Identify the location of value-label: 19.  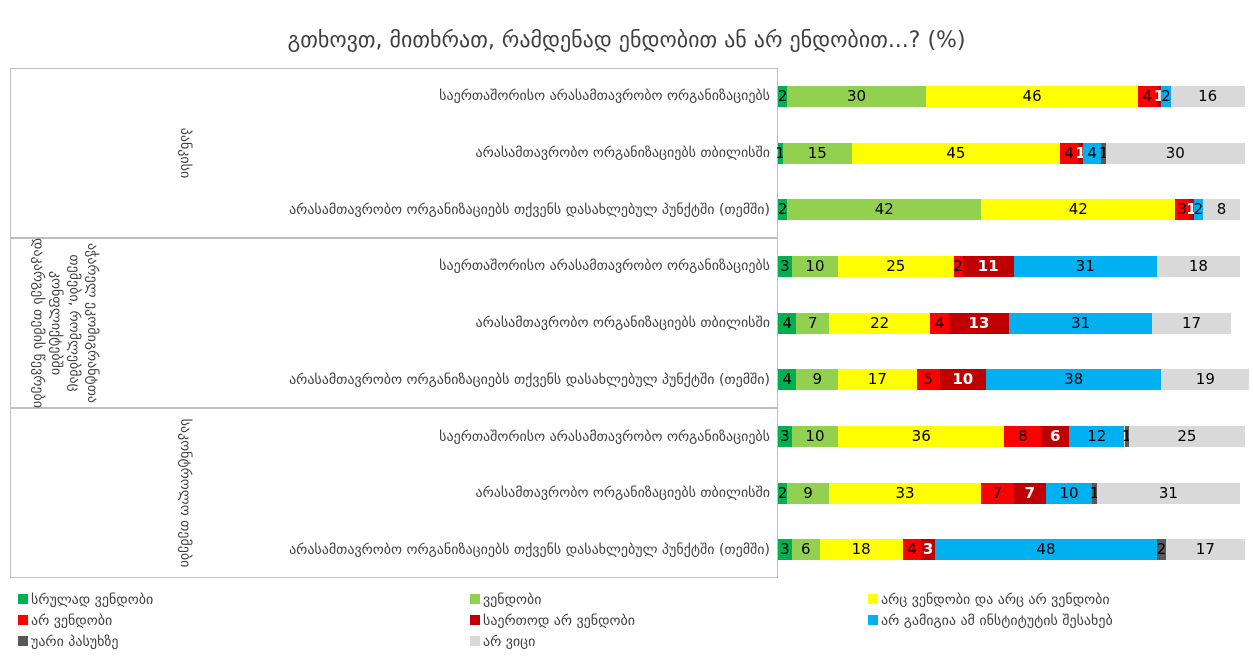
(1205, 379).